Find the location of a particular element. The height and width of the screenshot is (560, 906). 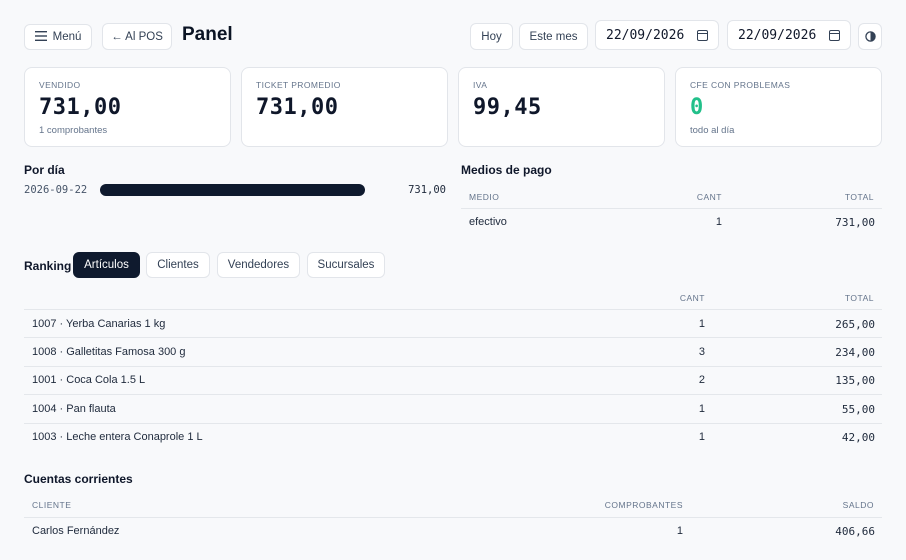

card-sub: todo al día is located at coordinates (712, 130).